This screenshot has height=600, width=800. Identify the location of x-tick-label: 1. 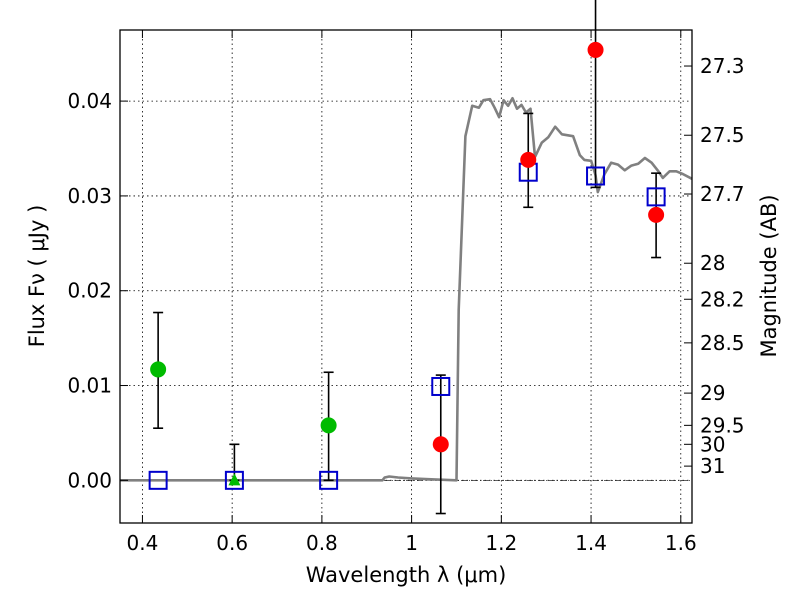
(411, 543).